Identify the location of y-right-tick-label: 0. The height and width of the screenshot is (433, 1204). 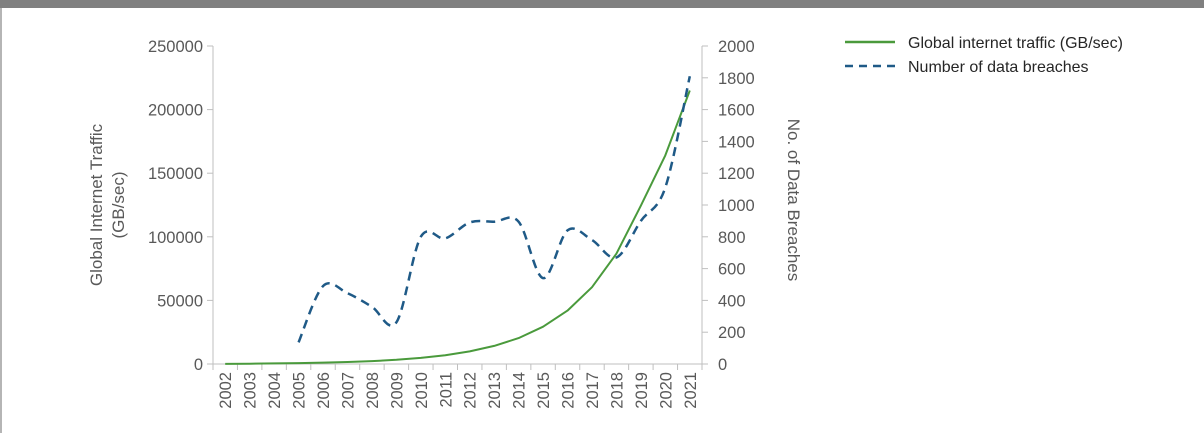
(722, 365).